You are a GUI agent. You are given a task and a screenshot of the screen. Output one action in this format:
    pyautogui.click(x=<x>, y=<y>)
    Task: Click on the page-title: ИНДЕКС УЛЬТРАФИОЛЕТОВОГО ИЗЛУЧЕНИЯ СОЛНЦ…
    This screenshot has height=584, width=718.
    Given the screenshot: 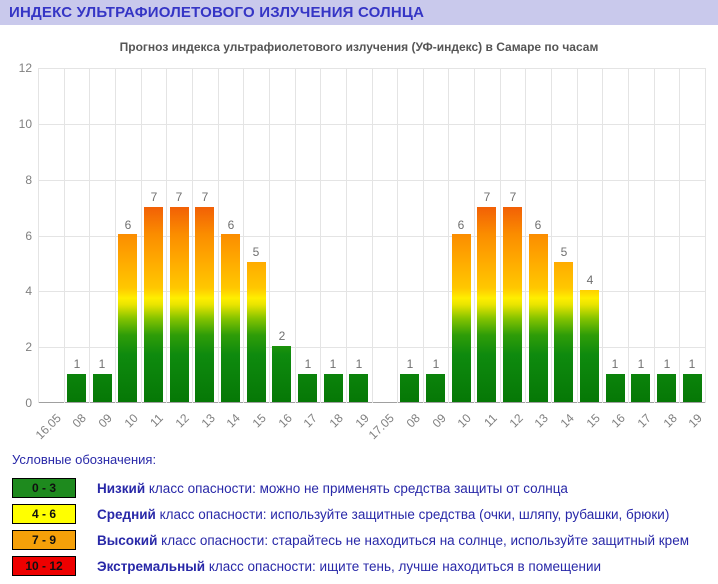 What is the action you would take?
    pyautogui.click(x=359, y=12)
    